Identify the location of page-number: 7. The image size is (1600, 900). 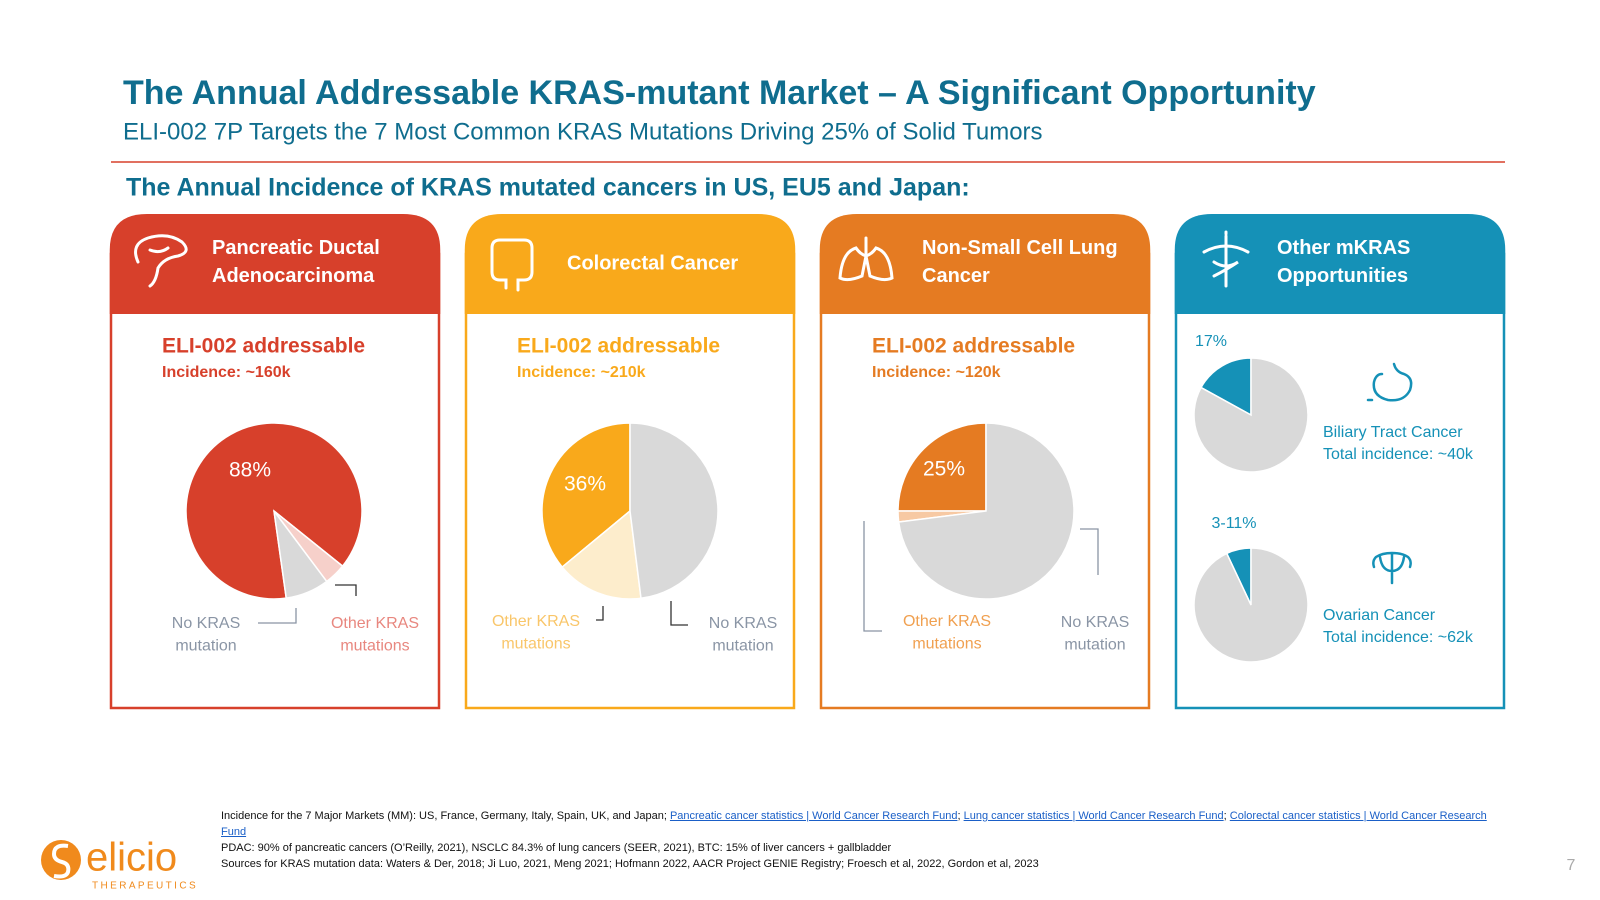
(1571, 865).